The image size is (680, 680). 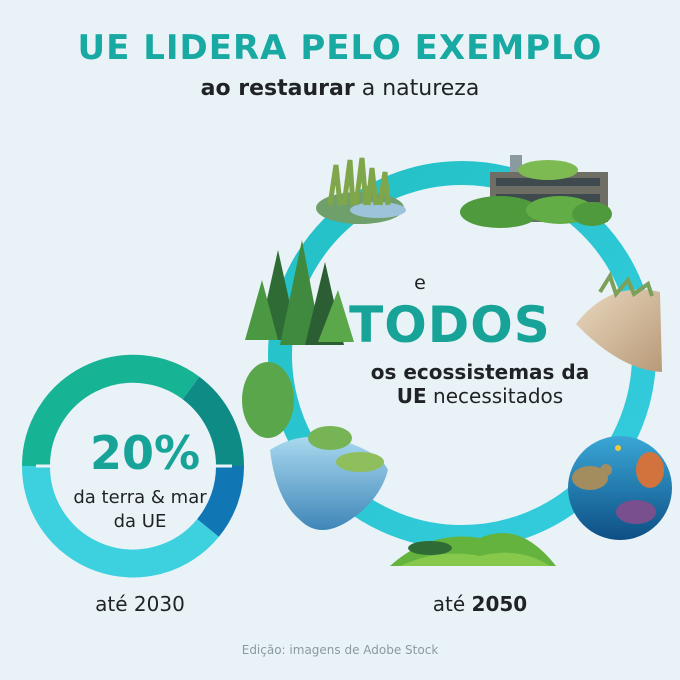 I want to click on image-credit: Edição: imagens de Adobe Stock, so click(x=340, y=650).